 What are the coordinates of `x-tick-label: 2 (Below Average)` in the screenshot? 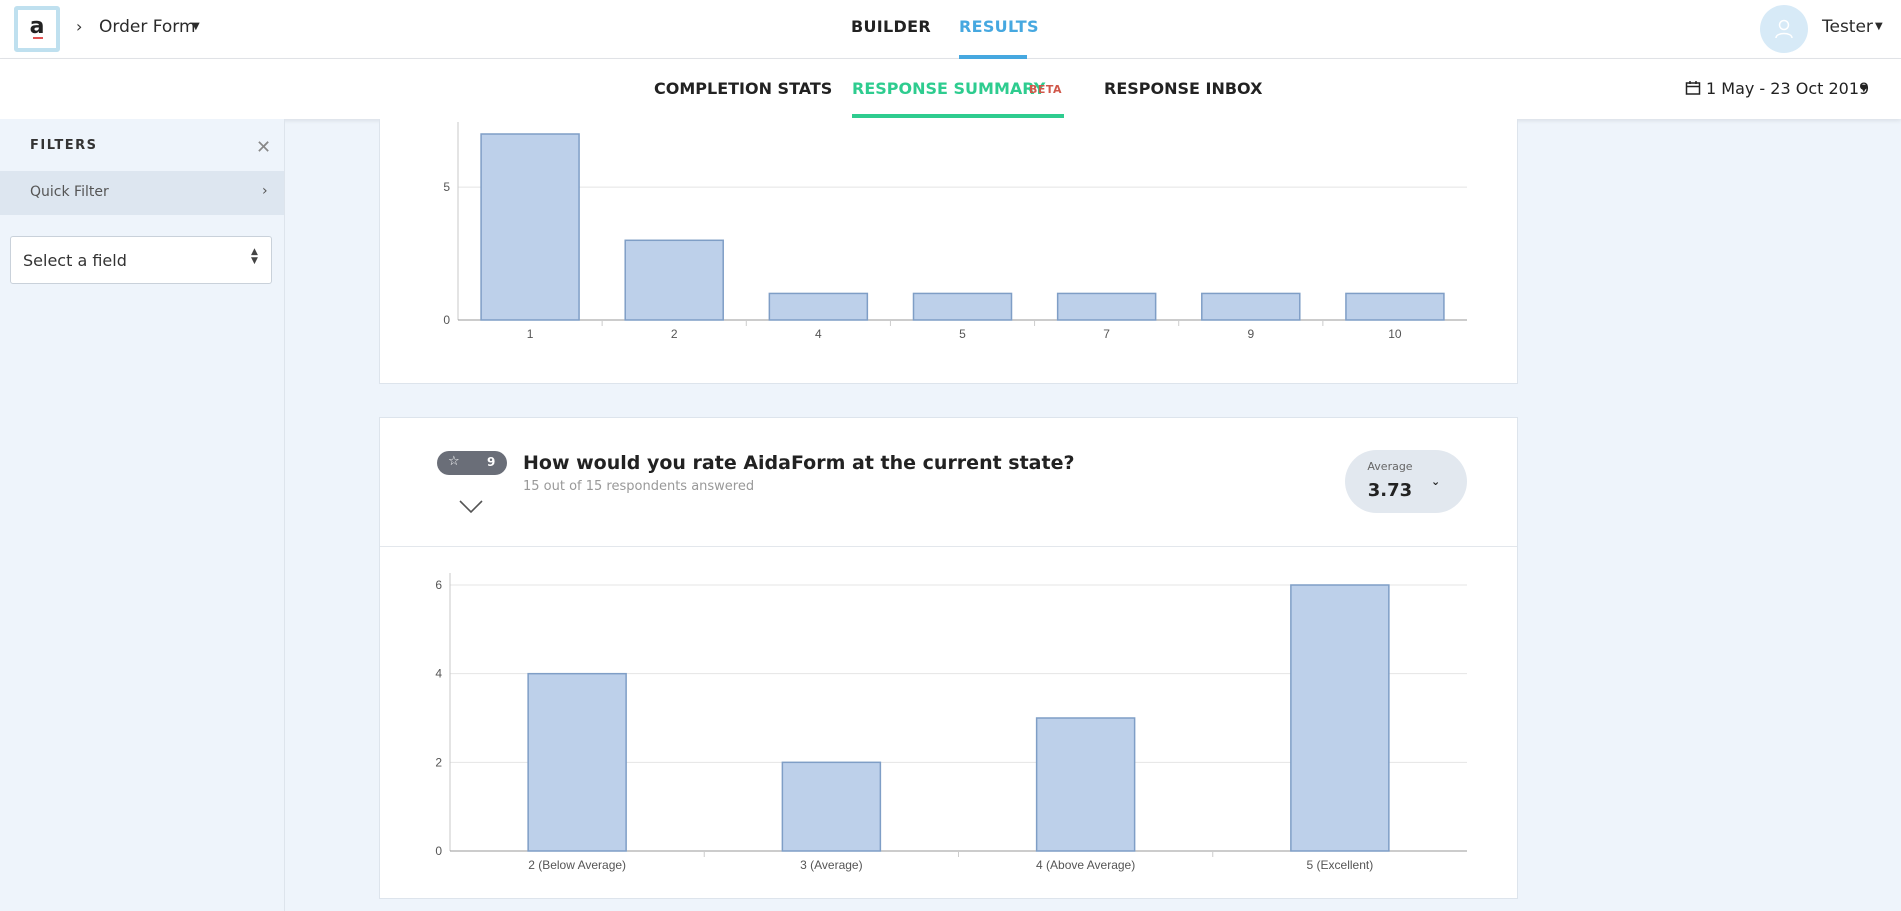 It's located at (577, 865).